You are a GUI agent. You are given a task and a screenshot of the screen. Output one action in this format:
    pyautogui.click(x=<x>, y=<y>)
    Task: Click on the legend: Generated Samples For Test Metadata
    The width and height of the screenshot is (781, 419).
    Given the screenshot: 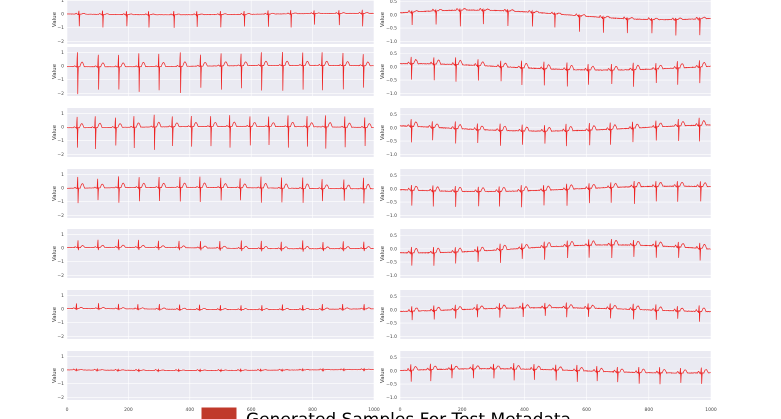 What is the action you would take?
    pyautogui.click(x=386, y=413)
    